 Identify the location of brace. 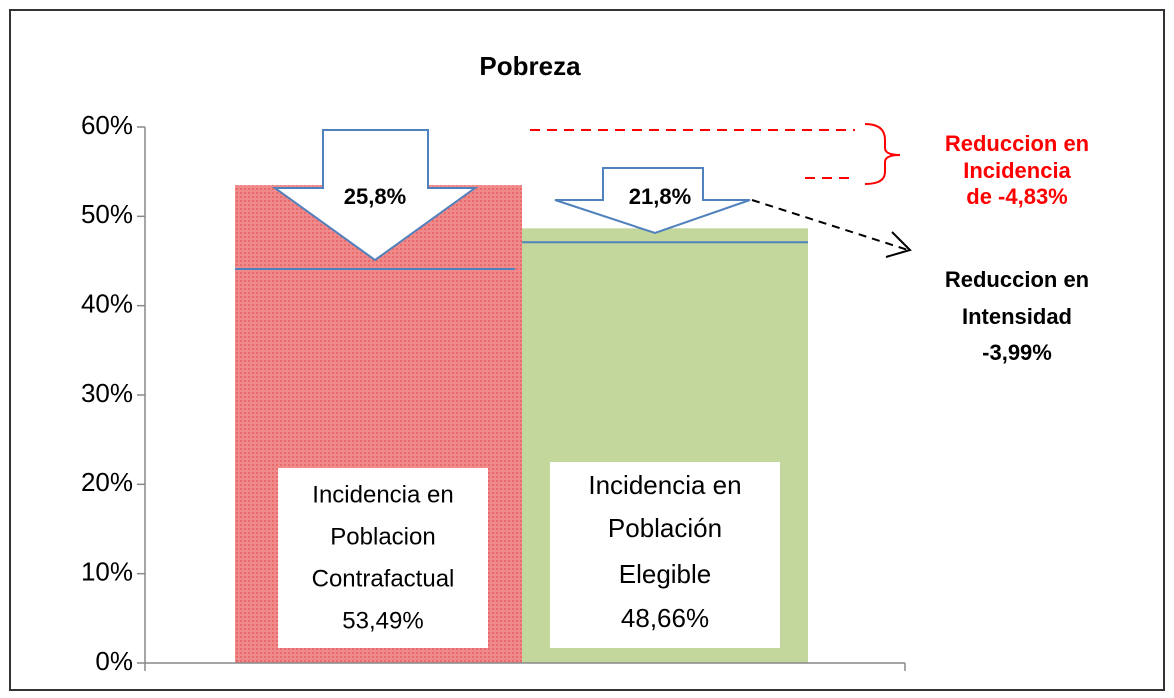
(882, 154).